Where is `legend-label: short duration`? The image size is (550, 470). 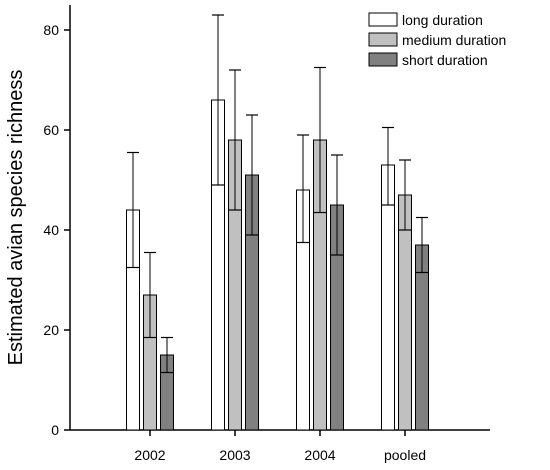 legend-label: short duration is located at coordinates (445, 60).